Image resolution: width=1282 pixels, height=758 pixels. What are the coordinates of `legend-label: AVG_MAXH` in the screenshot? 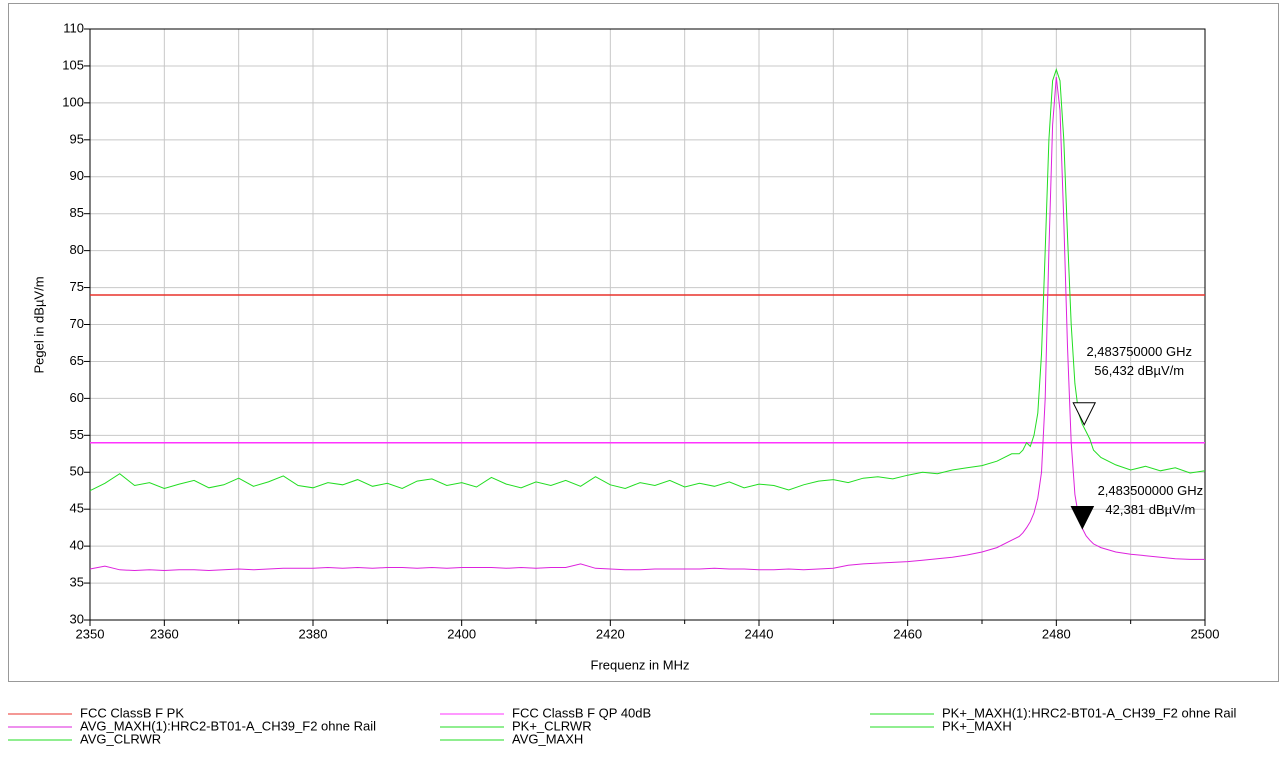 It's located at (547, 738).